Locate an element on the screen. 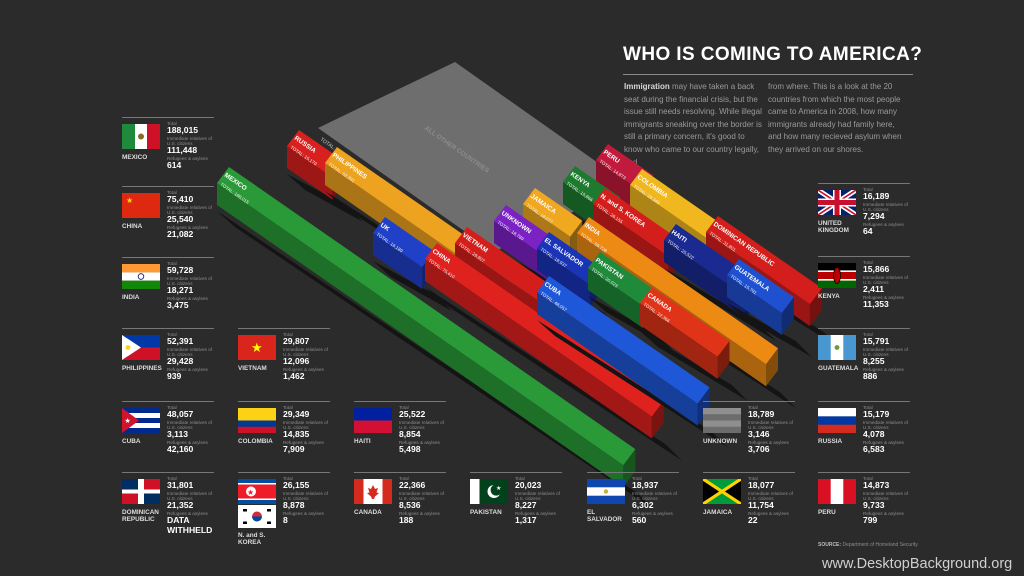  refugees-value: 939 is located at coordinates (174, 376).